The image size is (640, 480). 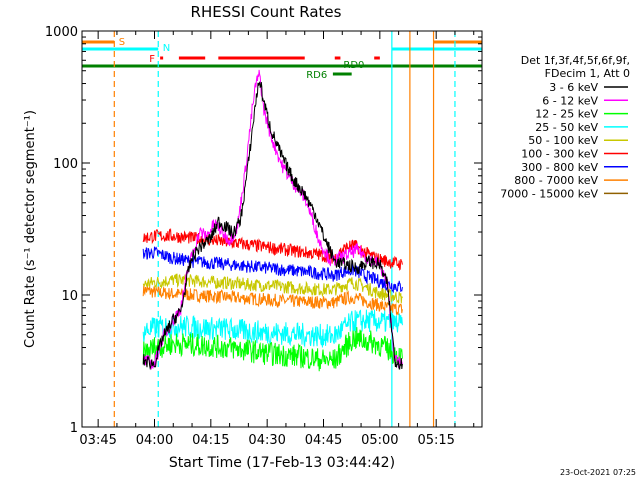 What do you see at coordinates (61, 32) in the screenshot?
I see `y-tick-label: 1000` at bounding box center [61, 32].